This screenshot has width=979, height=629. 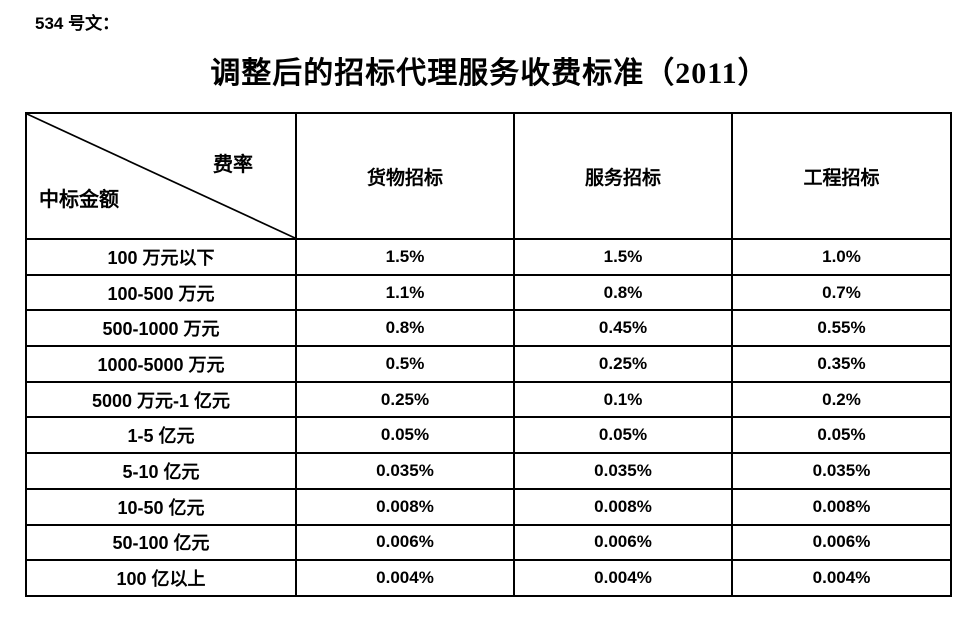 What do you see at coordinates (405, 176) in the screenshot?
I see `column-header-goods: 货物招标` at bounding box center [405, 176].